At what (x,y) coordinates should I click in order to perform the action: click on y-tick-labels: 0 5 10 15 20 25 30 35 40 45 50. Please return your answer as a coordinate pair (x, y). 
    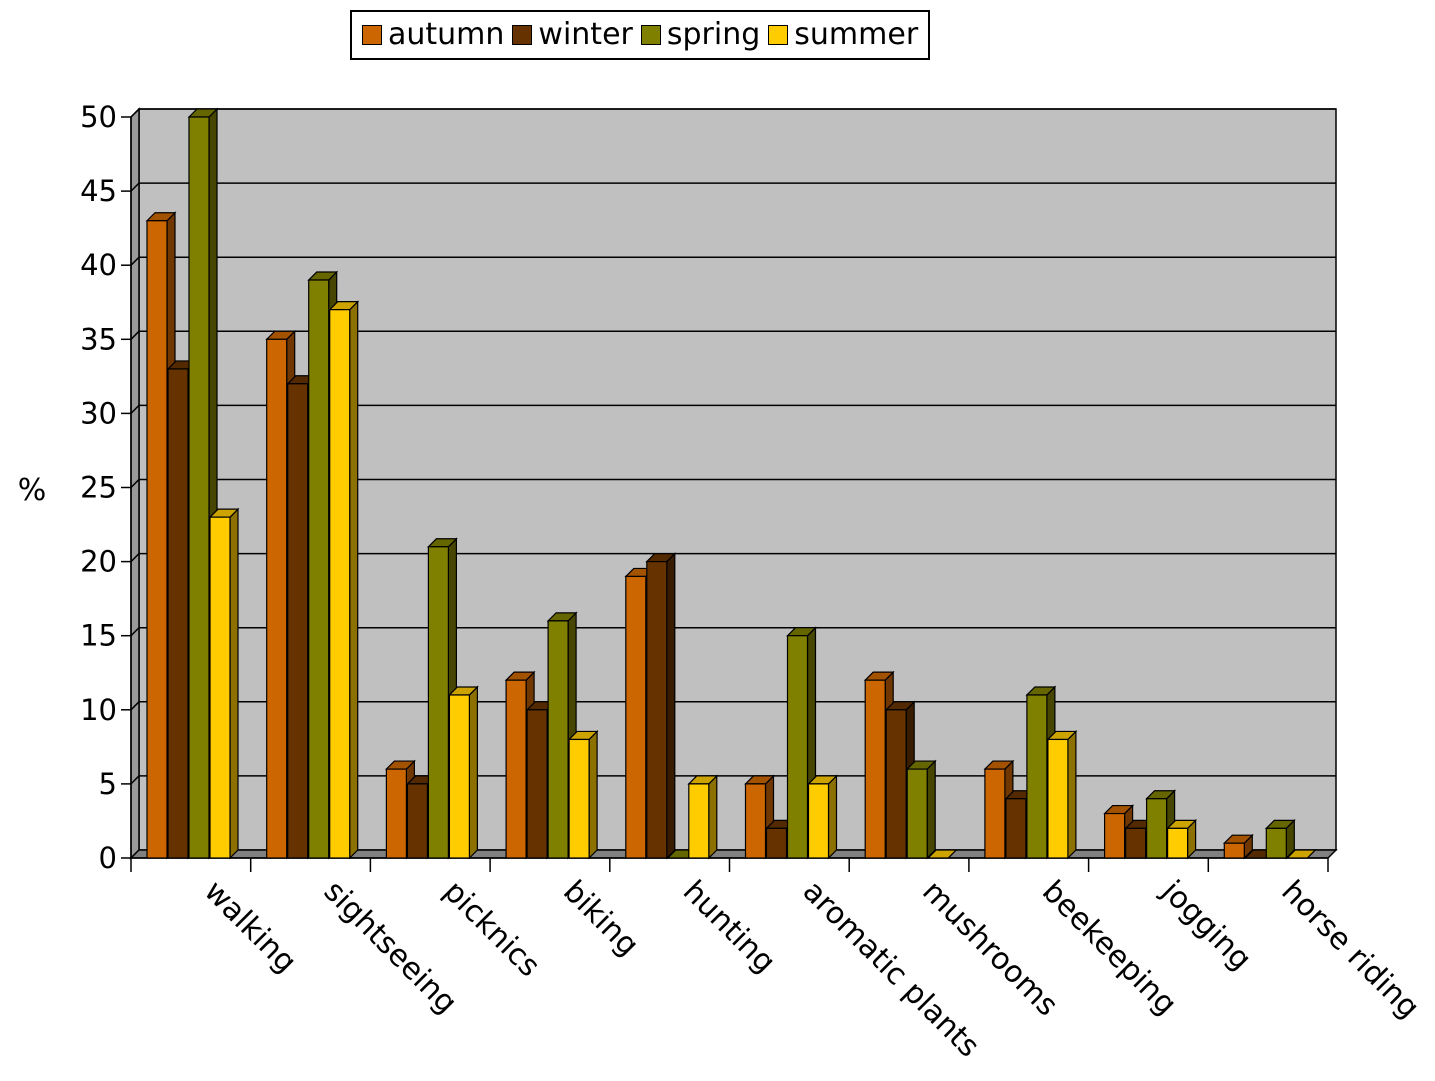
    Looking at the image, I should click on (98, 487).